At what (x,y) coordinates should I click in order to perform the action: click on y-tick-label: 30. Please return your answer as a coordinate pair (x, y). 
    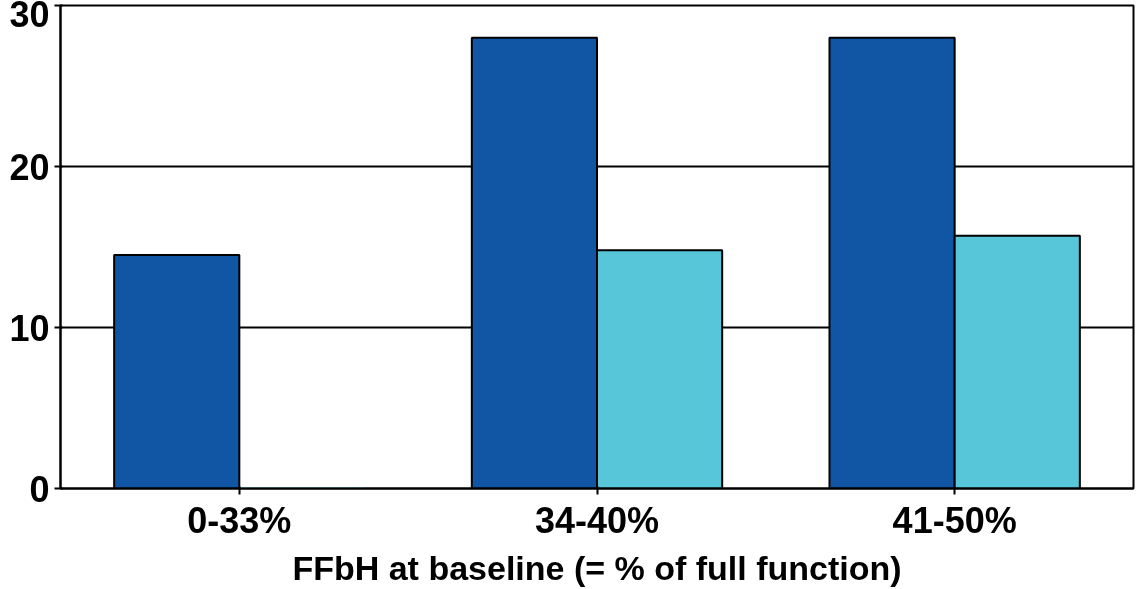
    Looking at the image, I should click on (29, 17).